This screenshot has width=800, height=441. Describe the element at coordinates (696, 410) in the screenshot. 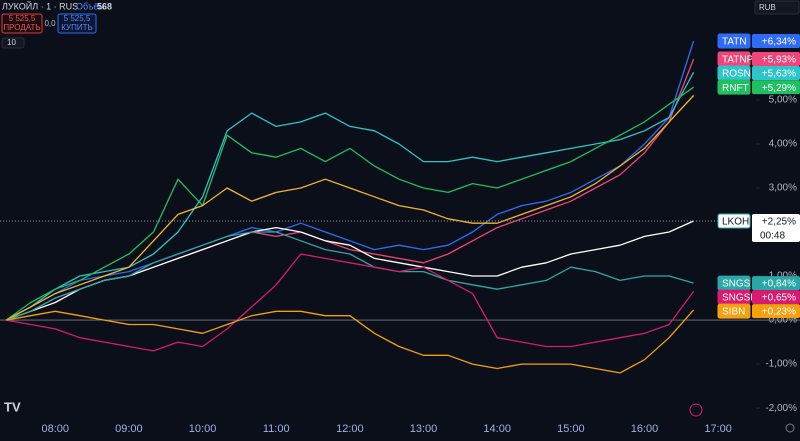

I see `alert-icon` at that location.